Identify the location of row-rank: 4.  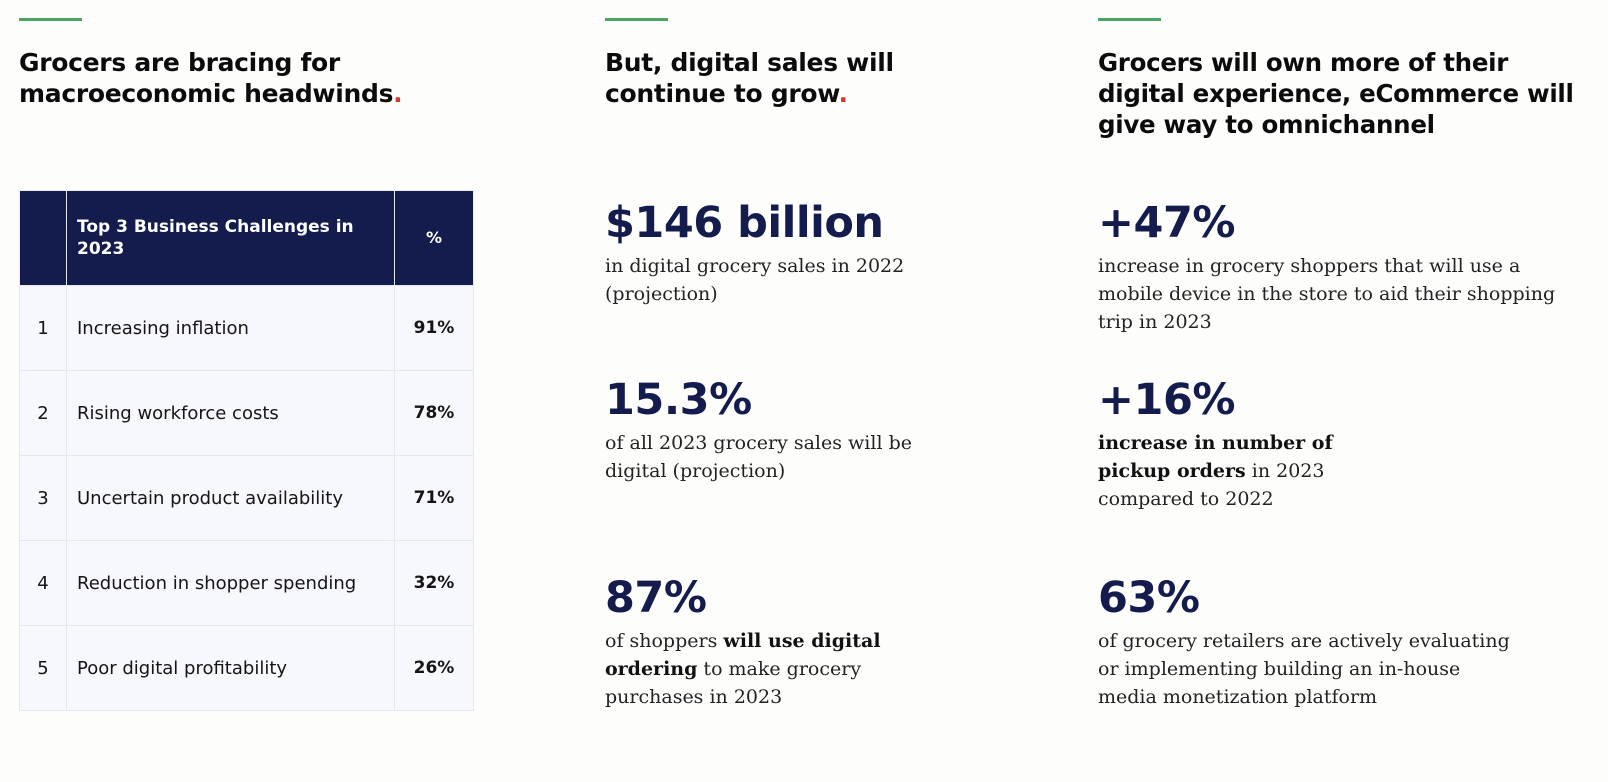
(43, 583).